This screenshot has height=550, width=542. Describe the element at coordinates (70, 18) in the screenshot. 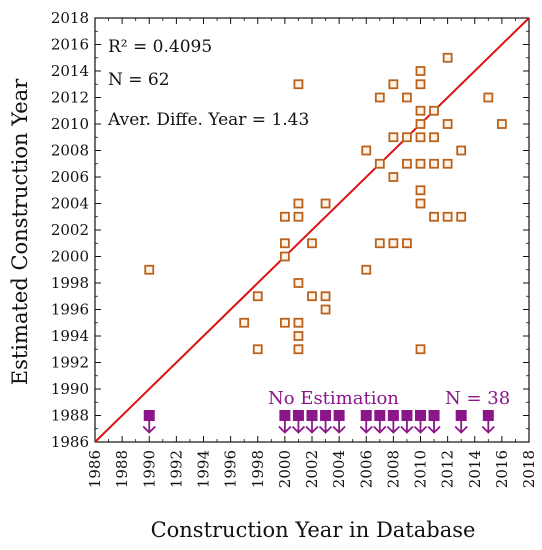

I see `y-tick-label: 2018` at that location.